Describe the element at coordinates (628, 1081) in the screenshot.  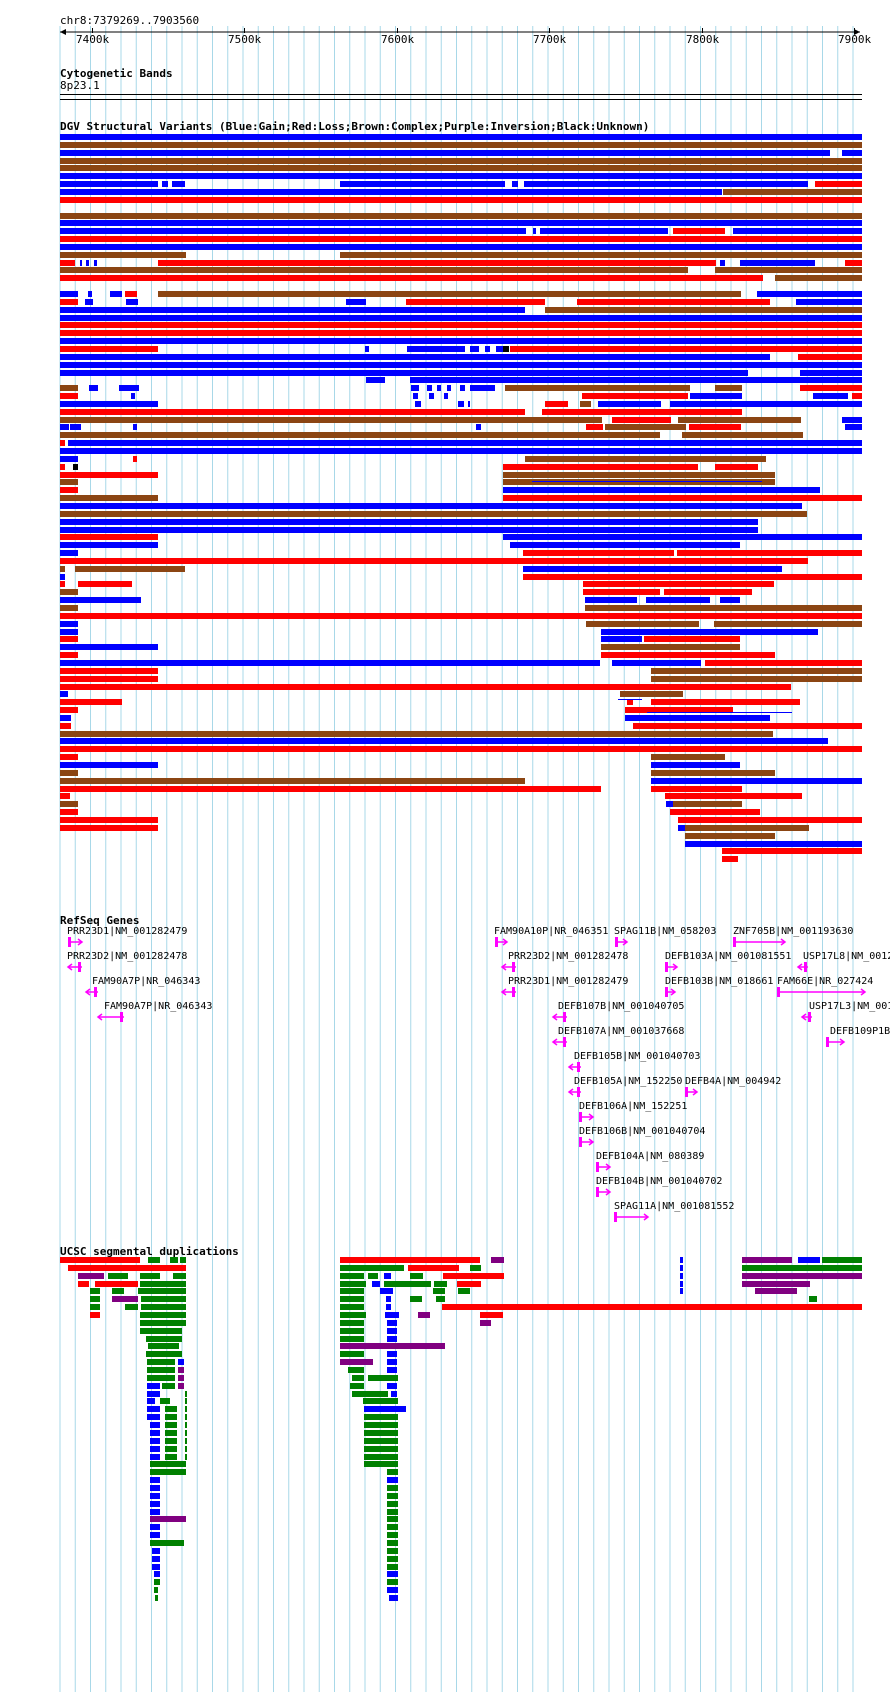
I see `gene-label: DEFB105A|NM_152250` at that location.